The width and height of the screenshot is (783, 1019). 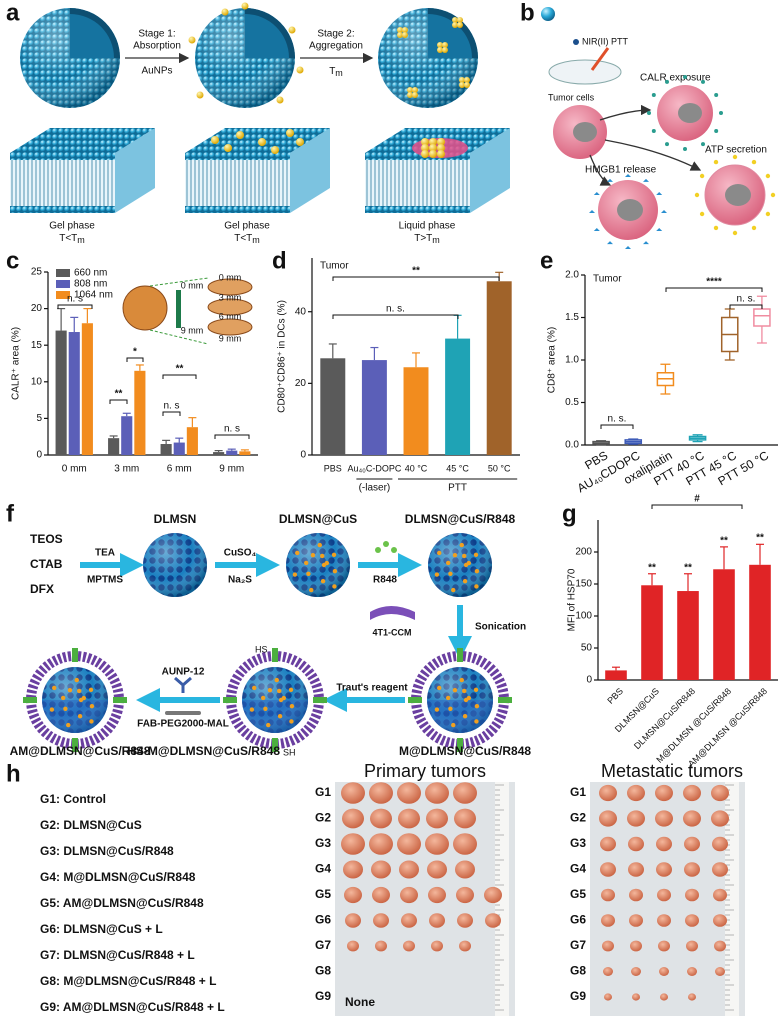 What do you see at coordinates (39, 418) in the screenshot?
I see `y-tick-label: 5` at bounding box center [39, 418].